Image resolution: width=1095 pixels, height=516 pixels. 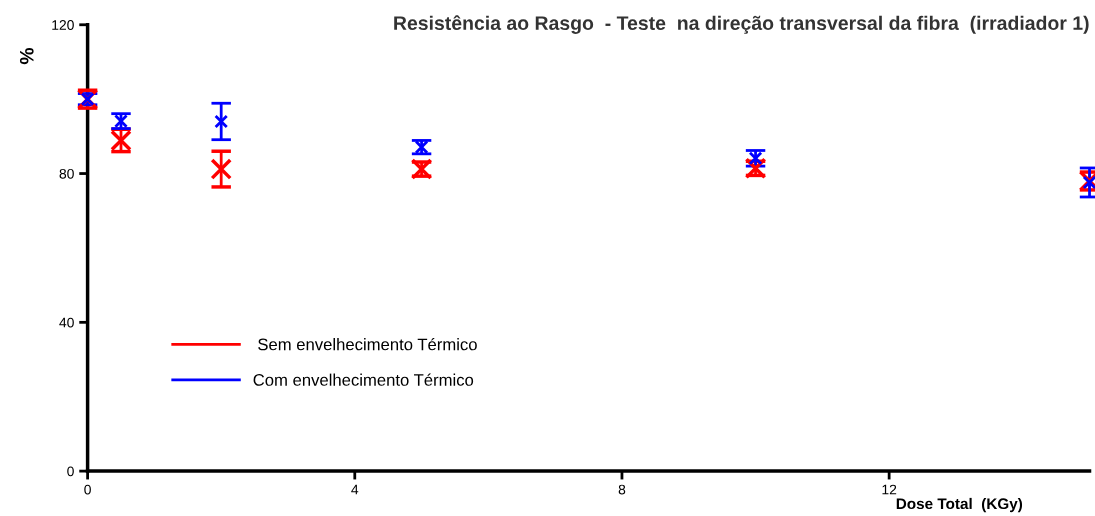 What do you see at coordinates (889, 489) in the screenshot?
I see `x-tick-label: 12` at bounding box center [889, 489].